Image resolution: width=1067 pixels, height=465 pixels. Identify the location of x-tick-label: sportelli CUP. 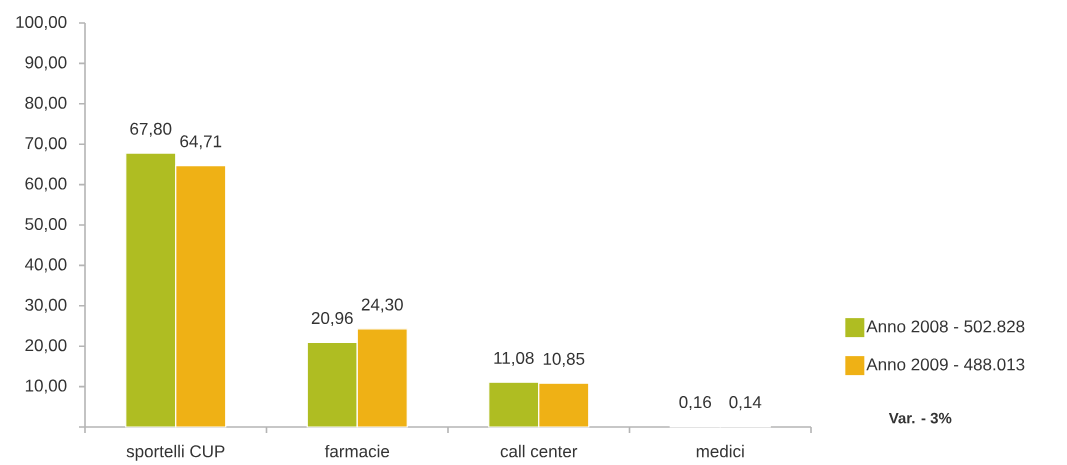
(175, 452).